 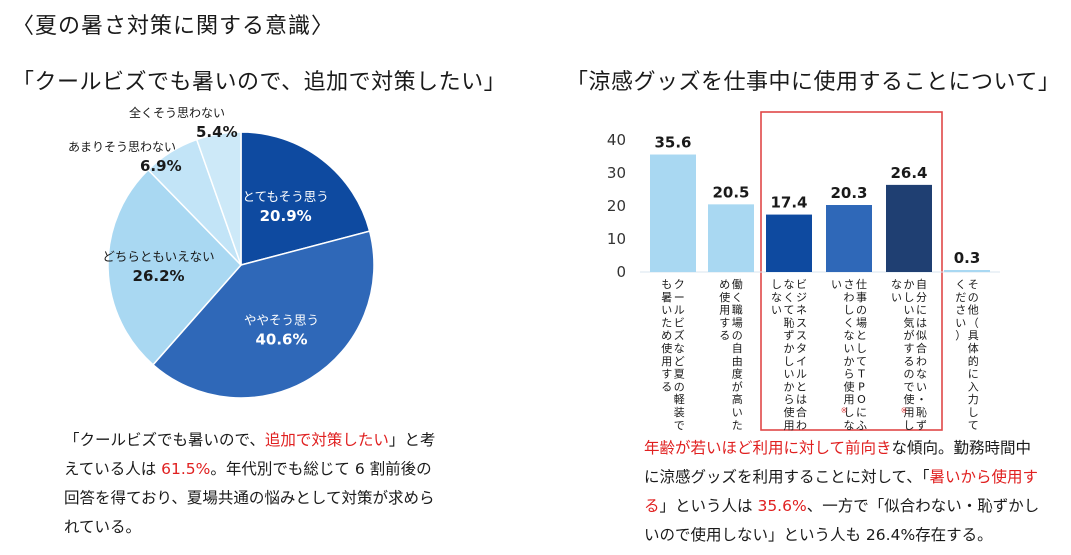 I want to click on caption-text: な傾向。勤務時間中に涼感グッズを利用することに対して、「, so click(x=838, y=462).